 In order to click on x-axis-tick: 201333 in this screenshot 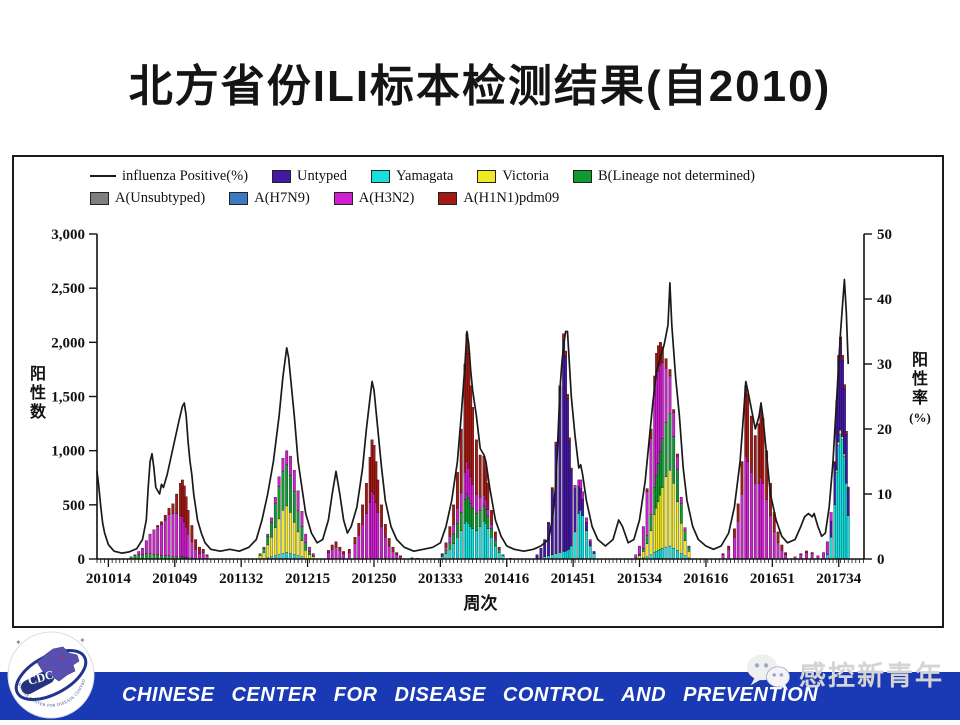, I will do `click(440, 579)`.